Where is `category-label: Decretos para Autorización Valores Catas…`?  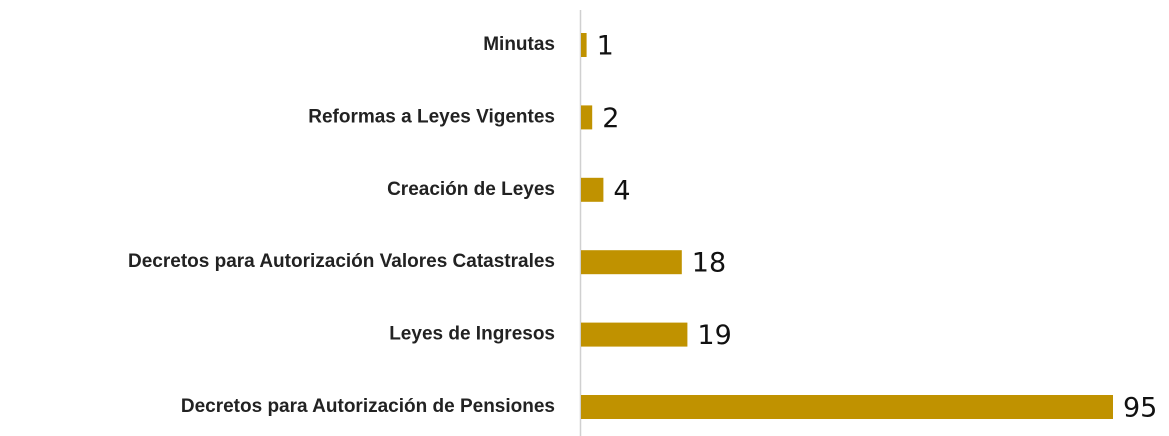
category-label: Decretos para Autorización Valores Catas… is located at coordinates (341, 261).